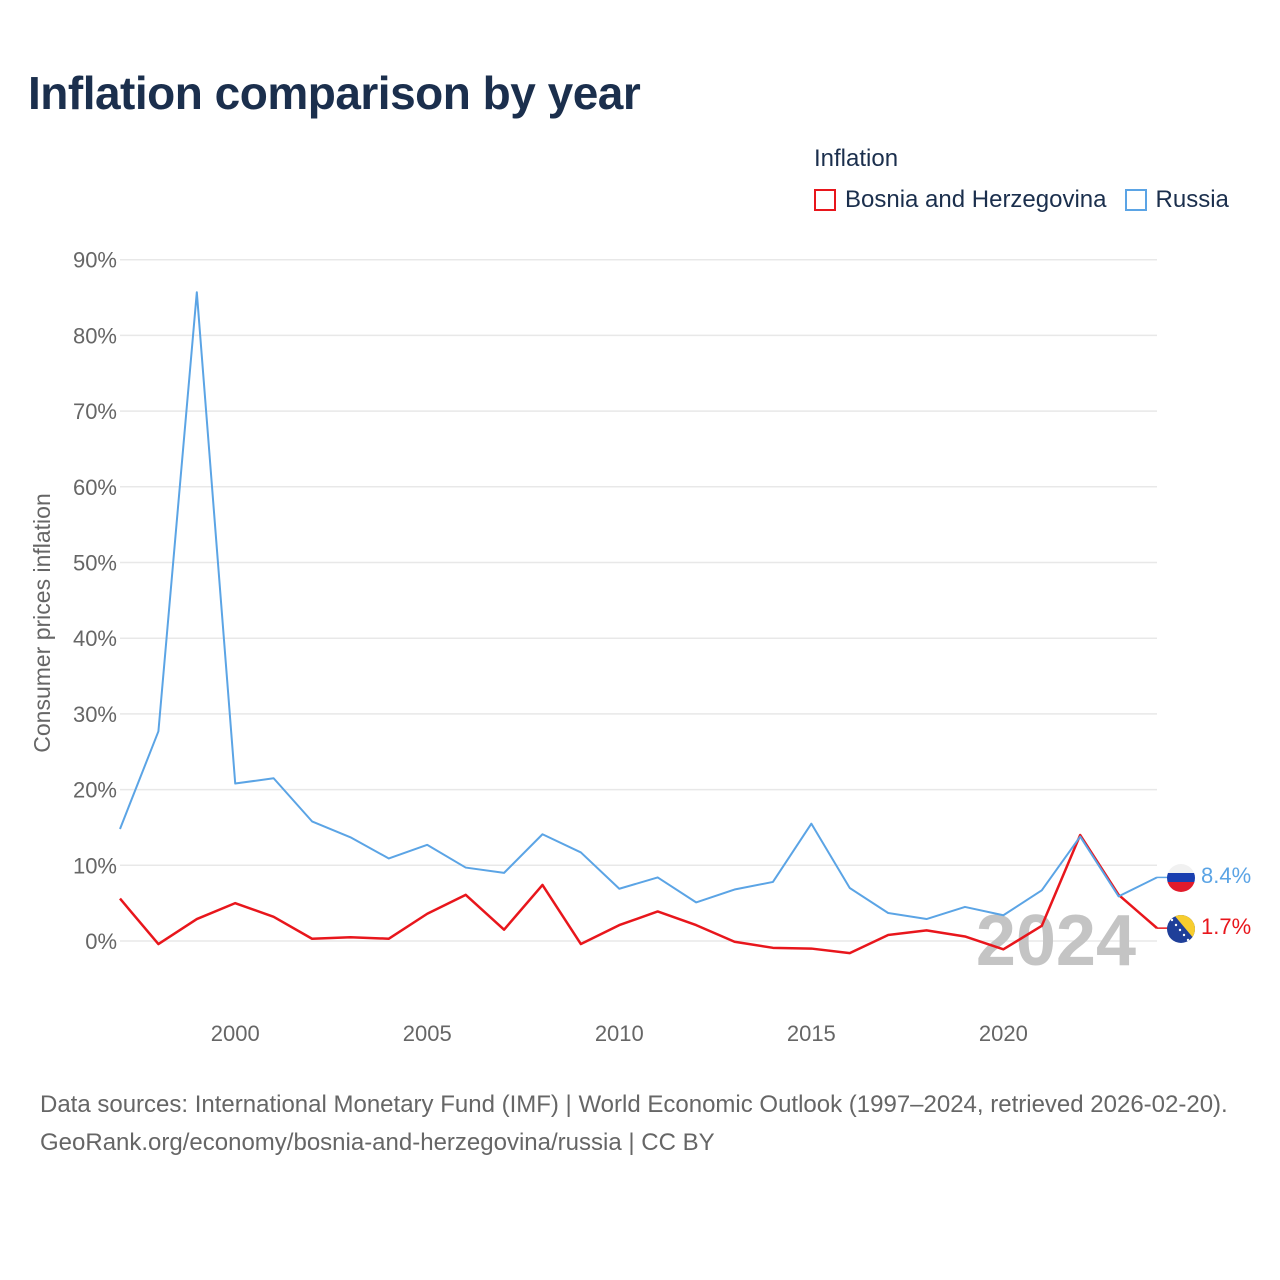 The height and width of the screenshot is (1280, 1280). I want to click on x-tick-label: 2005, so click(427, 1033).